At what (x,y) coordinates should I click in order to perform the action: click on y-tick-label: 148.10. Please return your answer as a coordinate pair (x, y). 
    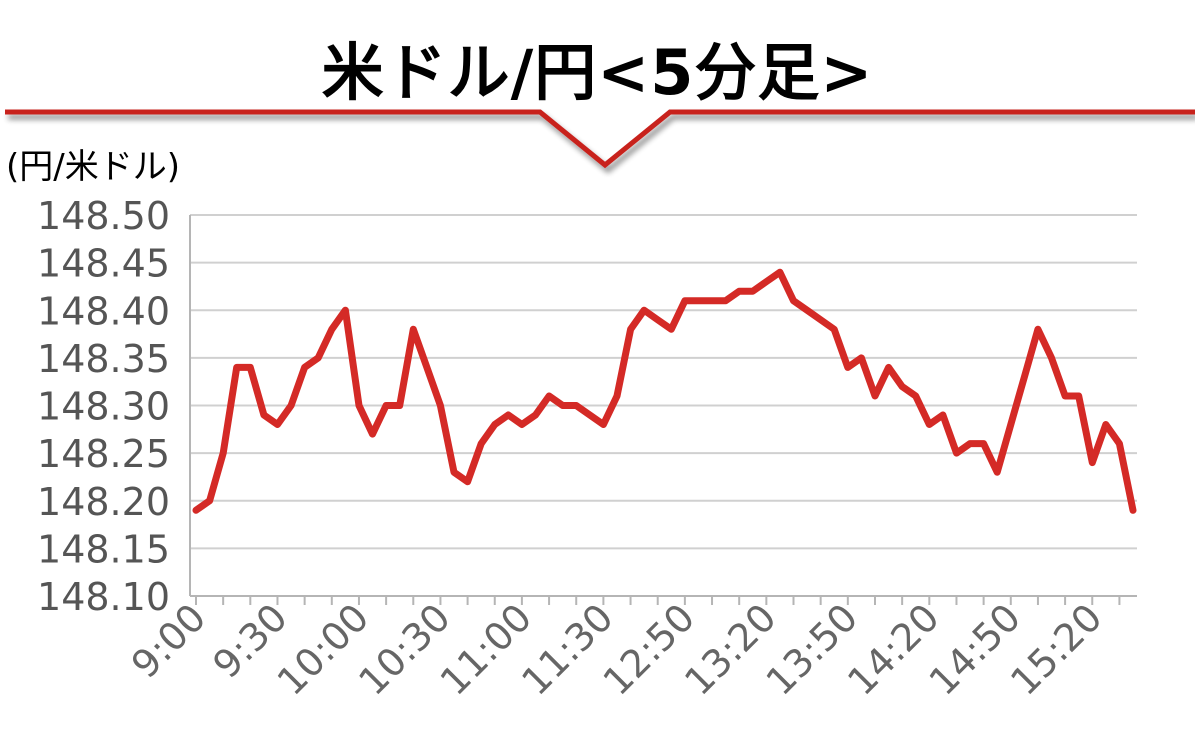
    Looking at the image, I should click on (103, 597).